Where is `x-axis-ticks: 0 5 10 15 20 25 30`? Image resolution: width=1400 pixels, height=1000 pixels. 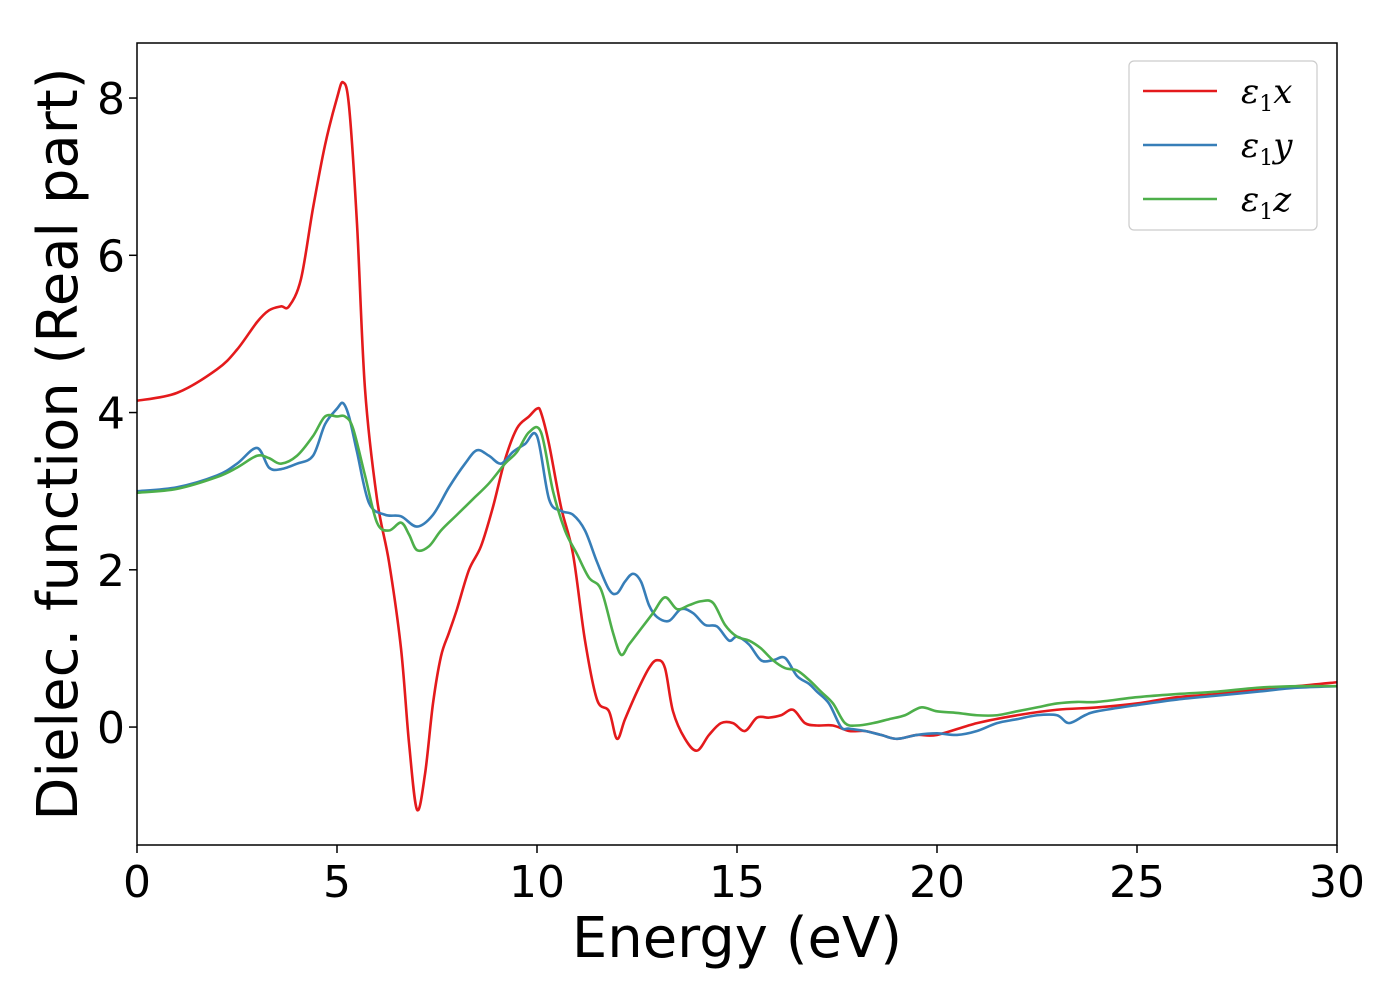
x-axis-ticks: 0 5 10 15 20 25 30 is located at coordinates (744, 876).